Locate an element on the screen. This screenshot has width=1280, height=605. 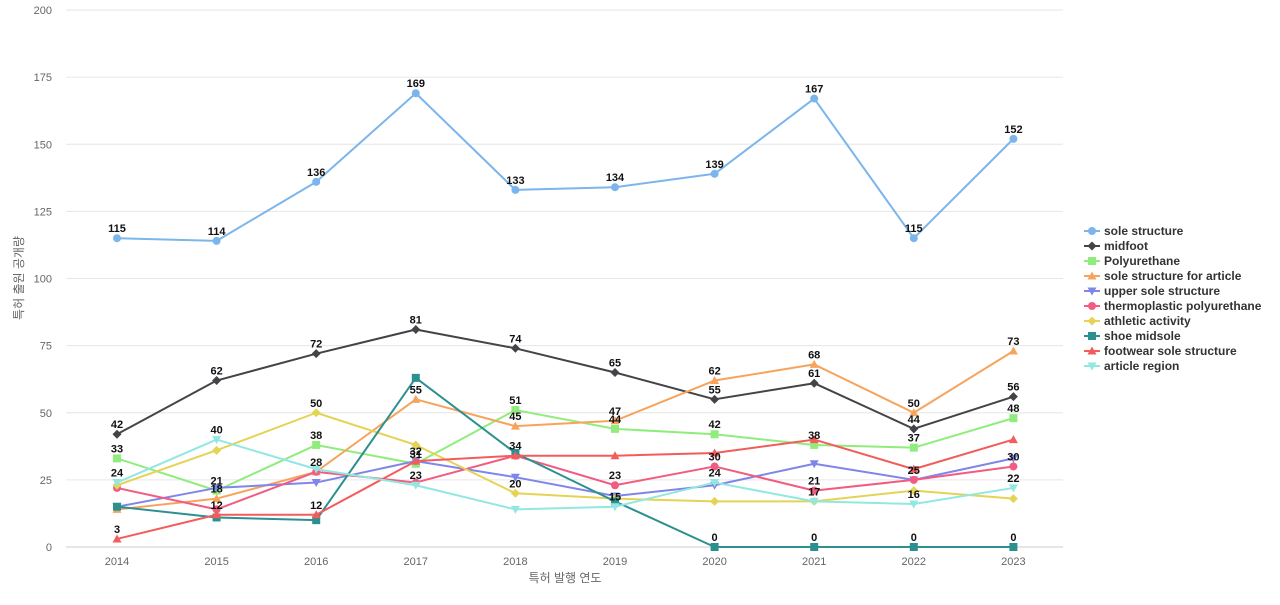
legend-item: sole structure for article is located at coordinates (1163, 276).